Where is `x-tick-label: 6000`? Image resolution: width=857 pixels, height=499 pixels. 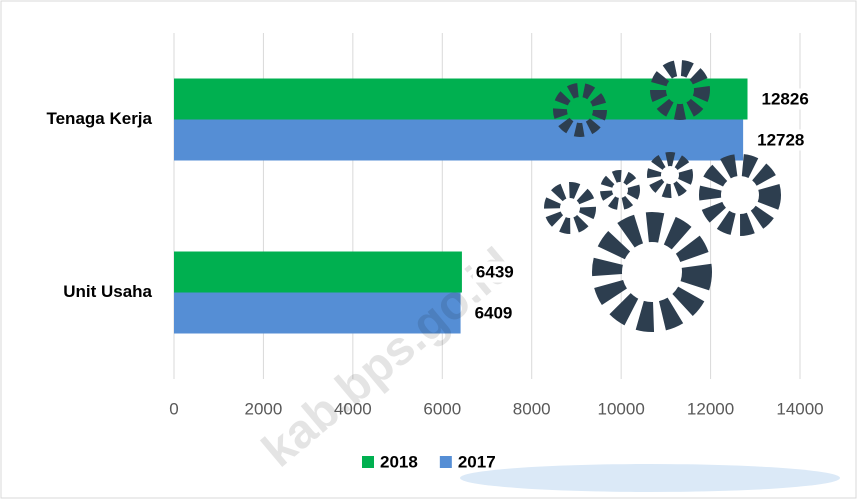
x-tick-label: 6000 is located at coordinates (442, 408).